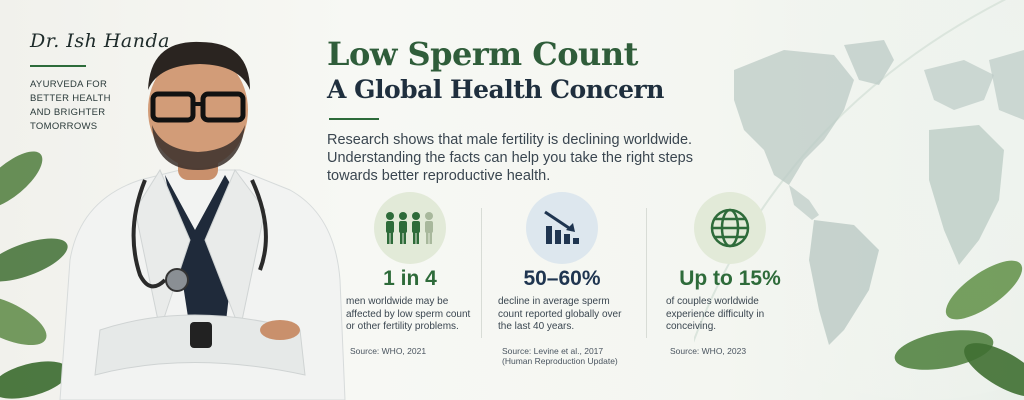 Image resolution: width=1024 pixels, height=400 pixels. What do you see at coordinates (58, 66) in the screenshot?
I see `brand-divider` at bounding box center [58, 66].